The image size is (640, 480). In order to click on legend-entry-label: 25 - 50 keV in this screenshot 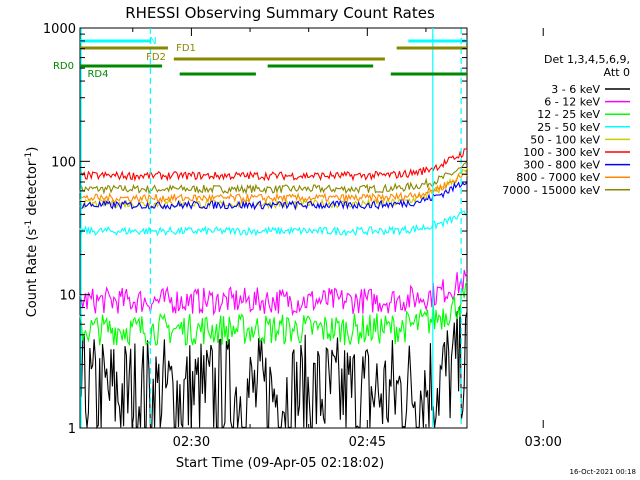, I will do `click(568, 127)`.